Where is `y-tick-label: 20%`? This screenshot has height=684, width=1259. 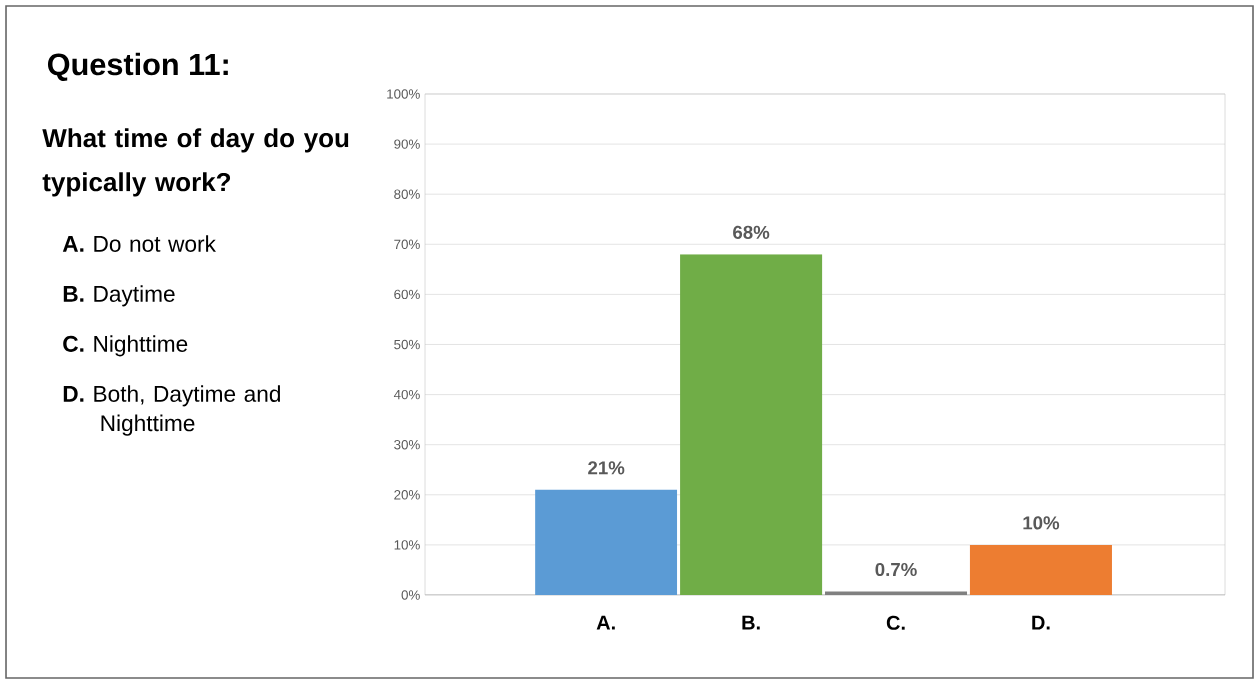
y-tick-label: 20% is located at coordinates (407, 495).